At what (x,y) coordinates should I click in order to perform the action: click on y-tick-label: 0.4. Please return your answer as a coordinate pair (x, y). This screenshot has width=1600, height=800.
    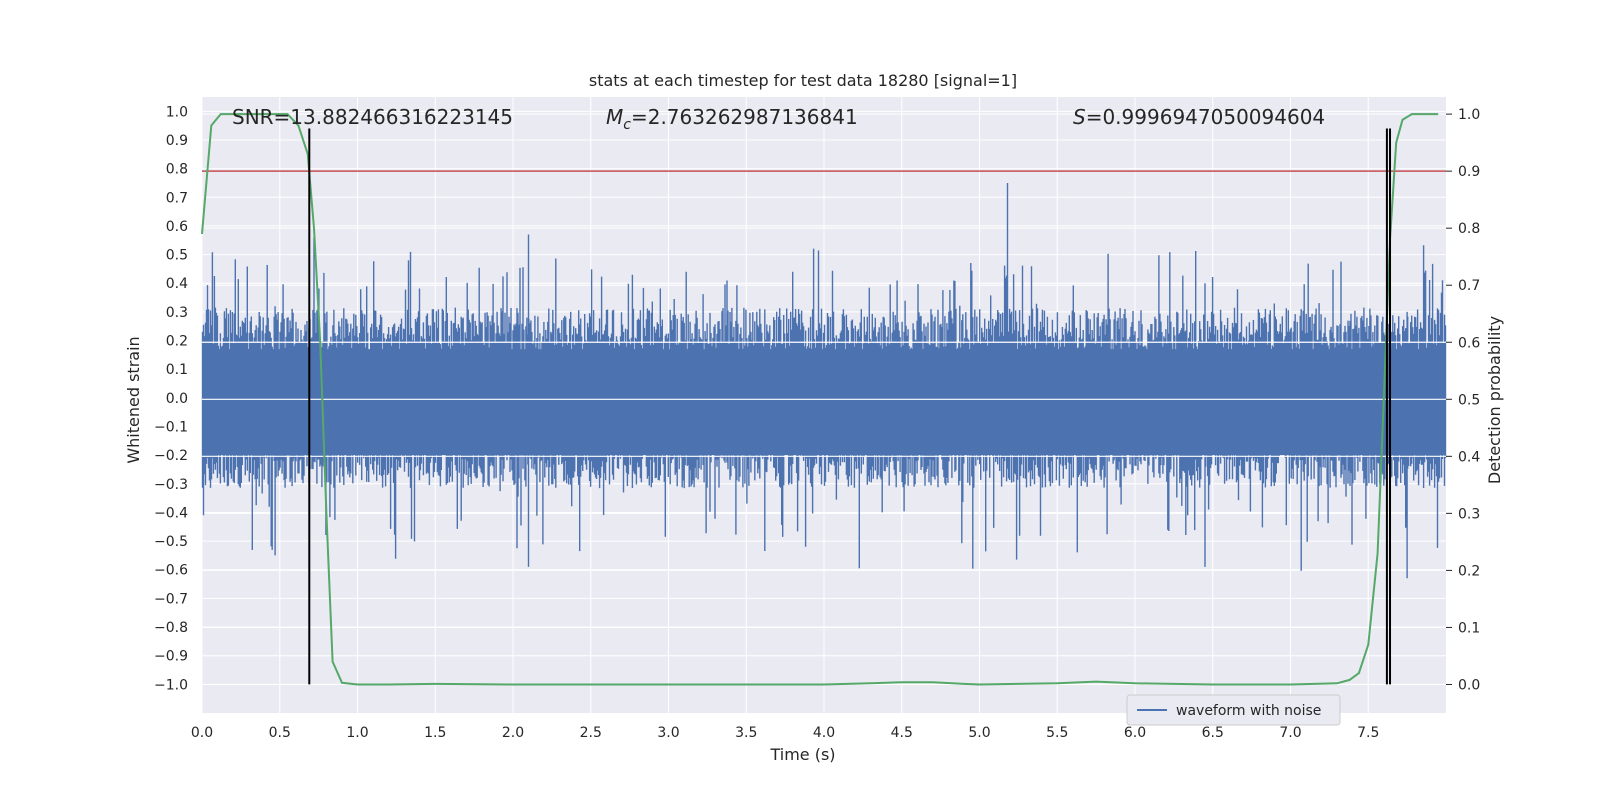
    Looking at the image, I should click on (177, 284).